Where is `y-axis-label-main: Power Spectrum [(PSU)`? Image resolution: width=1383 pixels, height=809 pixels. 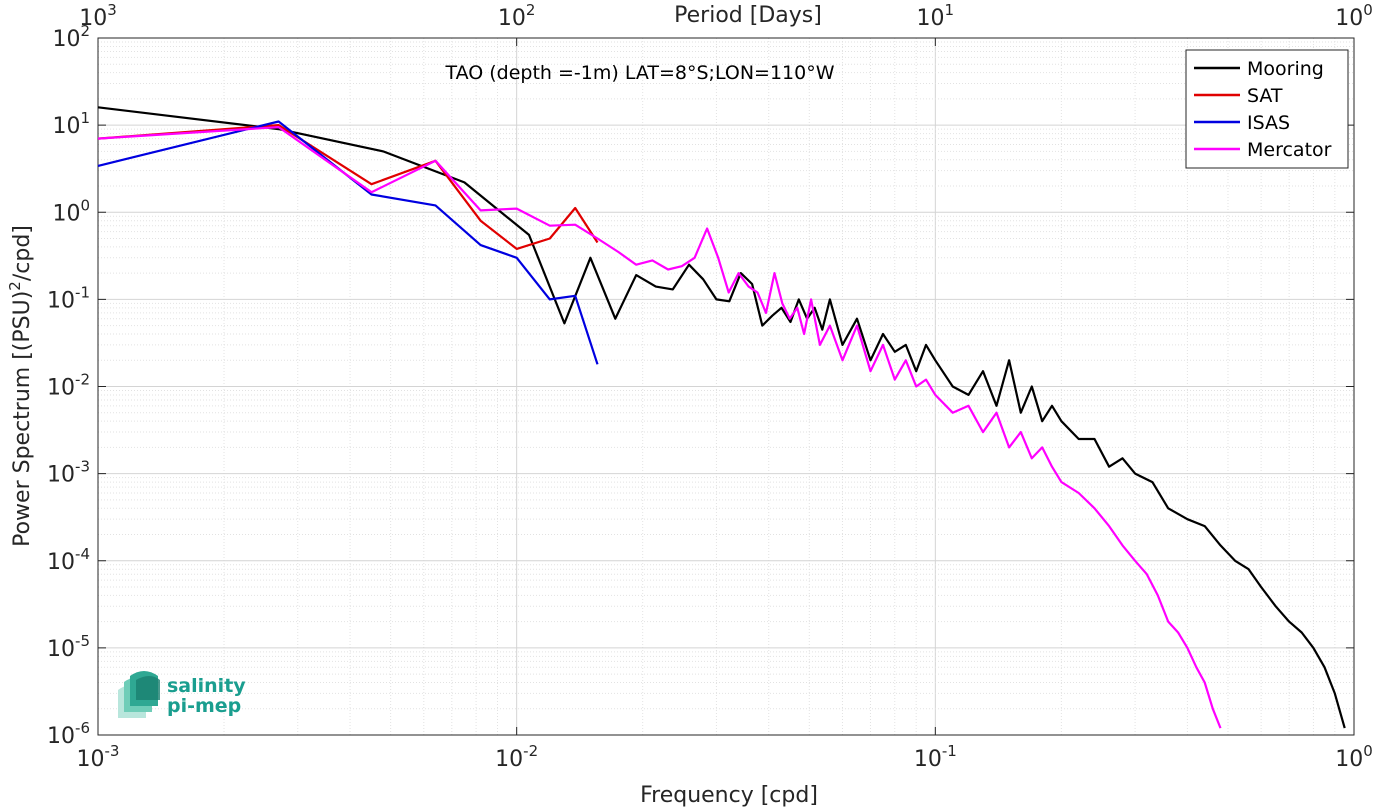
y-axis-label-main: Power Spectrum [(PSU) is located at coordinates (22, 419).